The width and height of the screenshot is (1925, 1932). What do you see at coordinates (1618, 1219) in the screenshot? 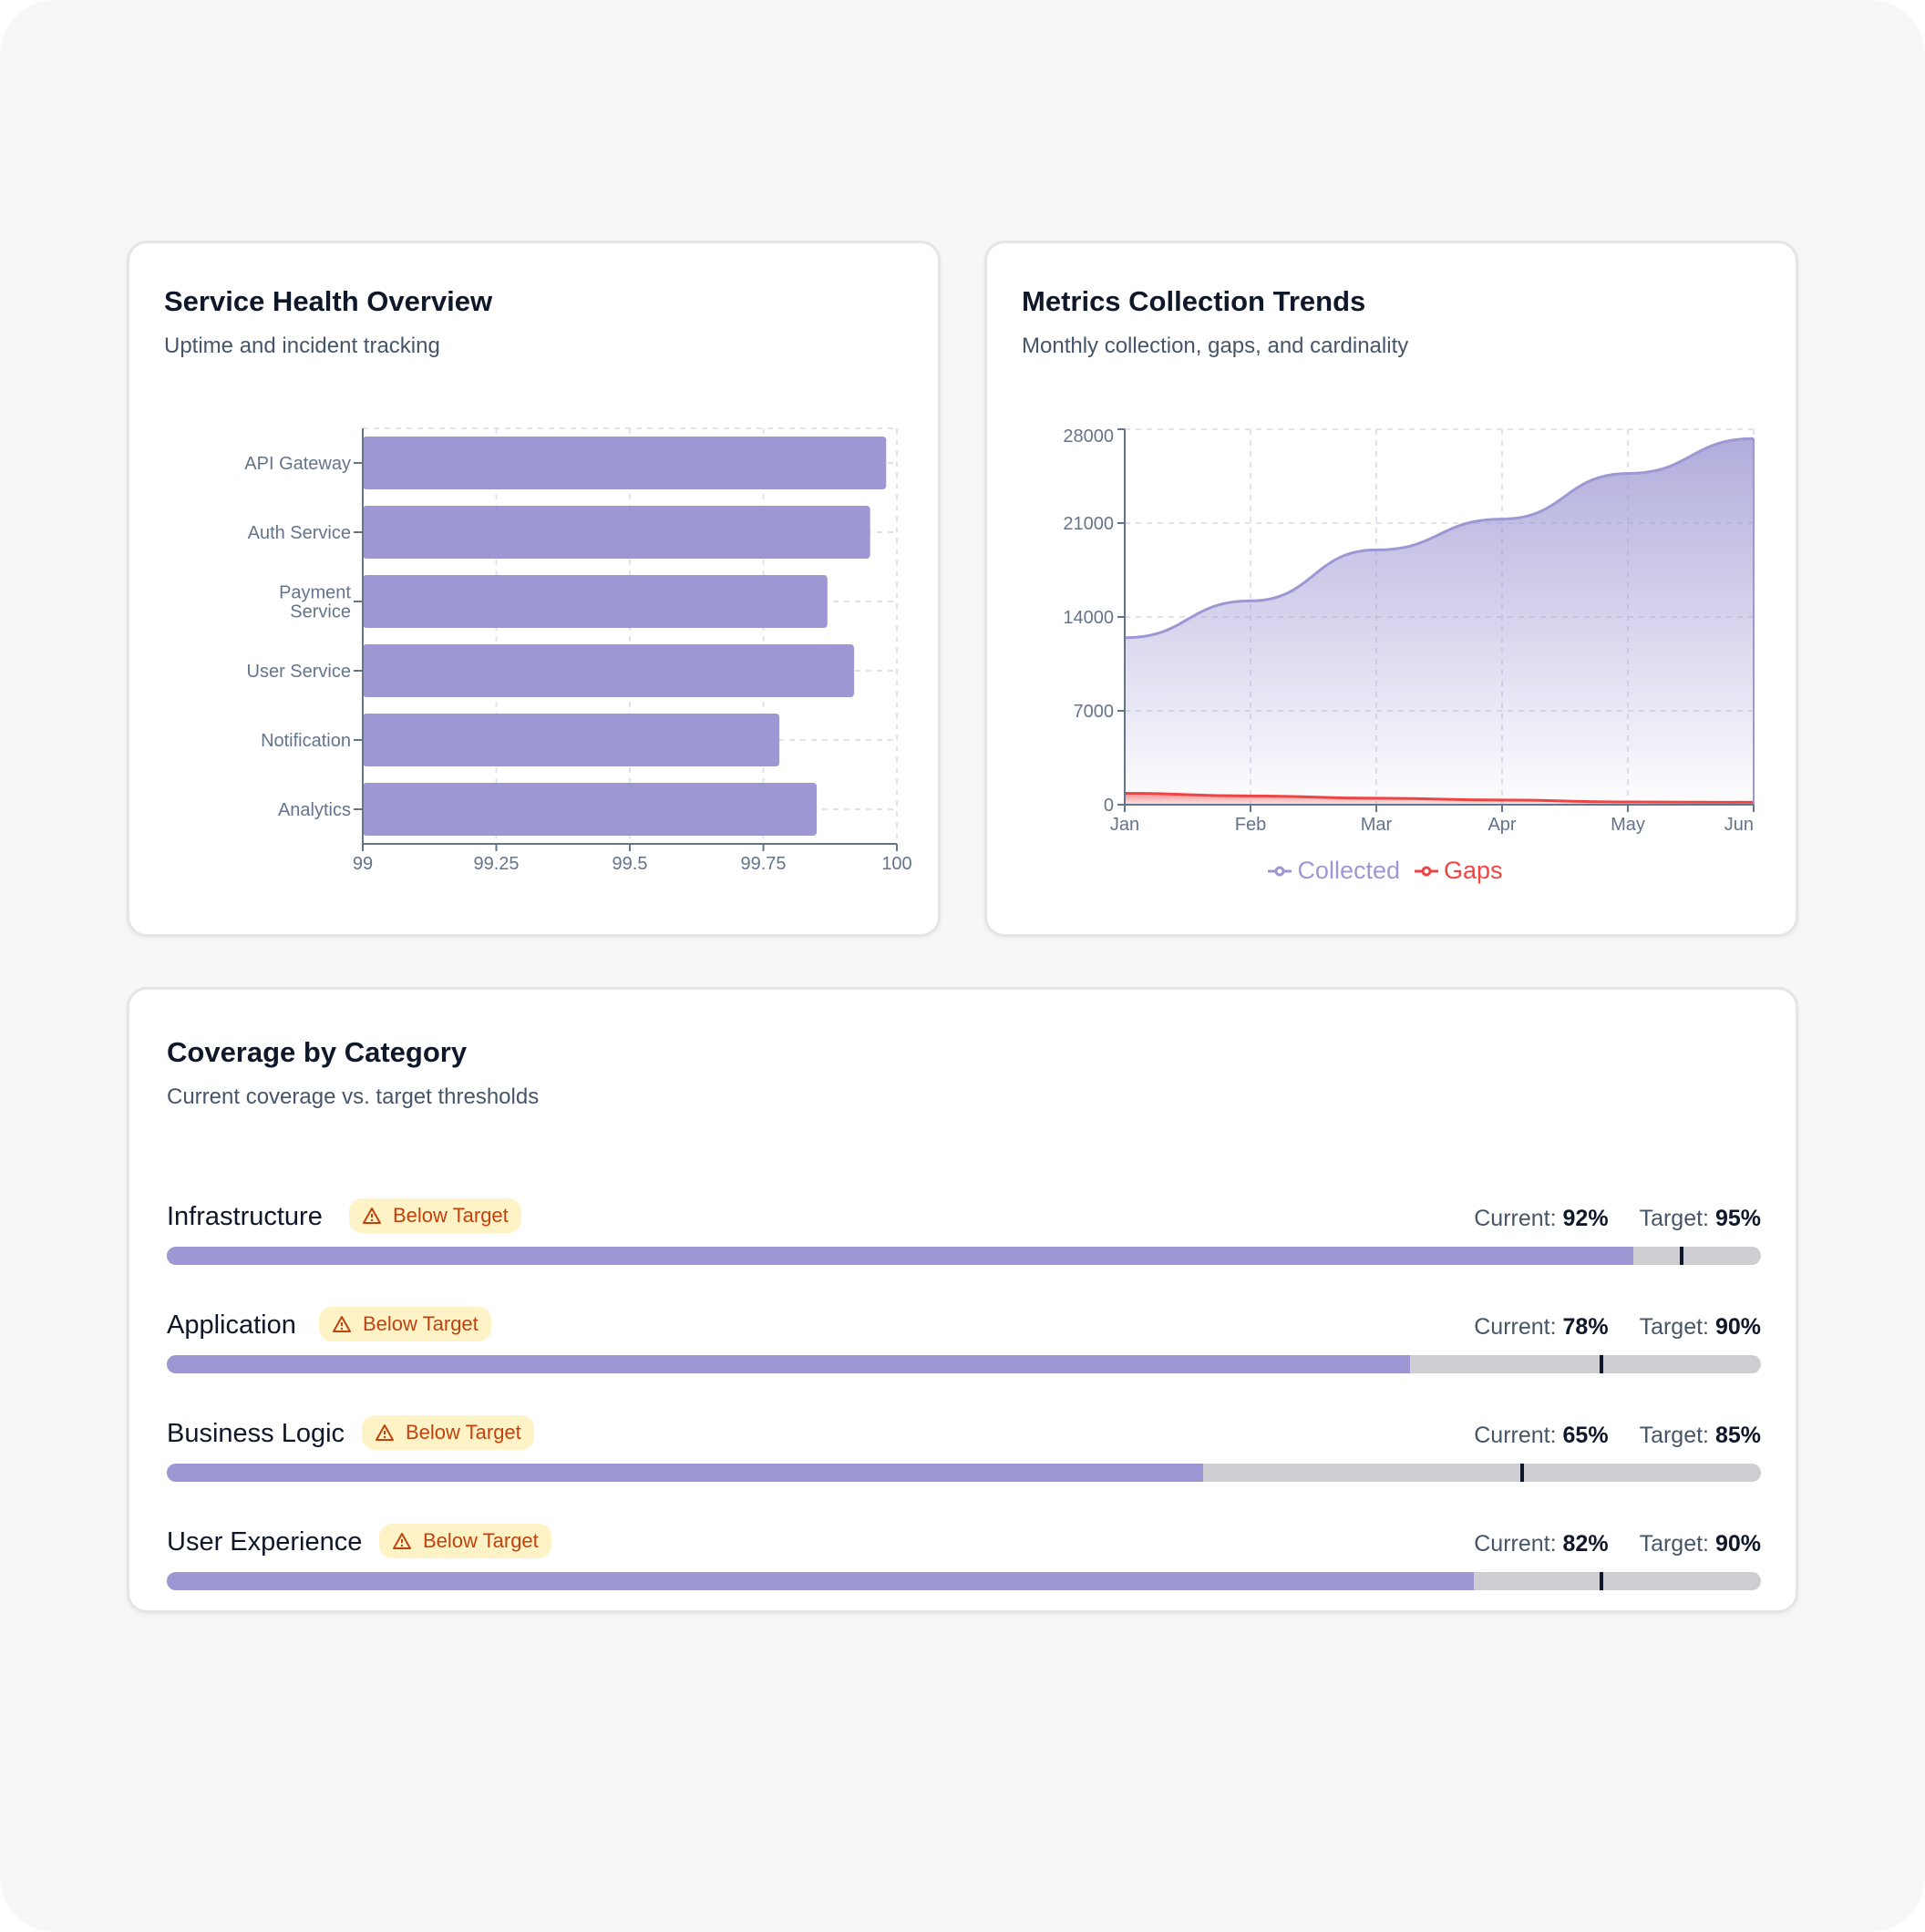
I see `coverage-stats: Current: 92% Target: 95%` at bounding box center [1618, 1219].